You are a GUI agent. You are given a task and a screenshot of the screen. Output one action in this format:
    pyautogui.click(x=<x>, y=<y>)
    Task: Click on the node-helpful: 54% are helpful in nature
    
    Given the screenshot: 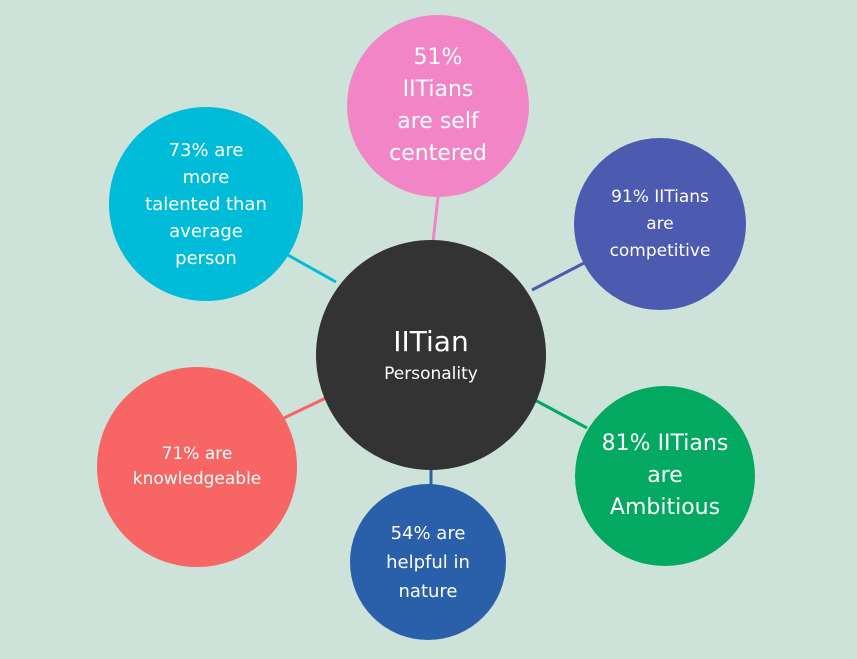 What is the action you would take?
    pyautogui.click(x=428, y=562)
    